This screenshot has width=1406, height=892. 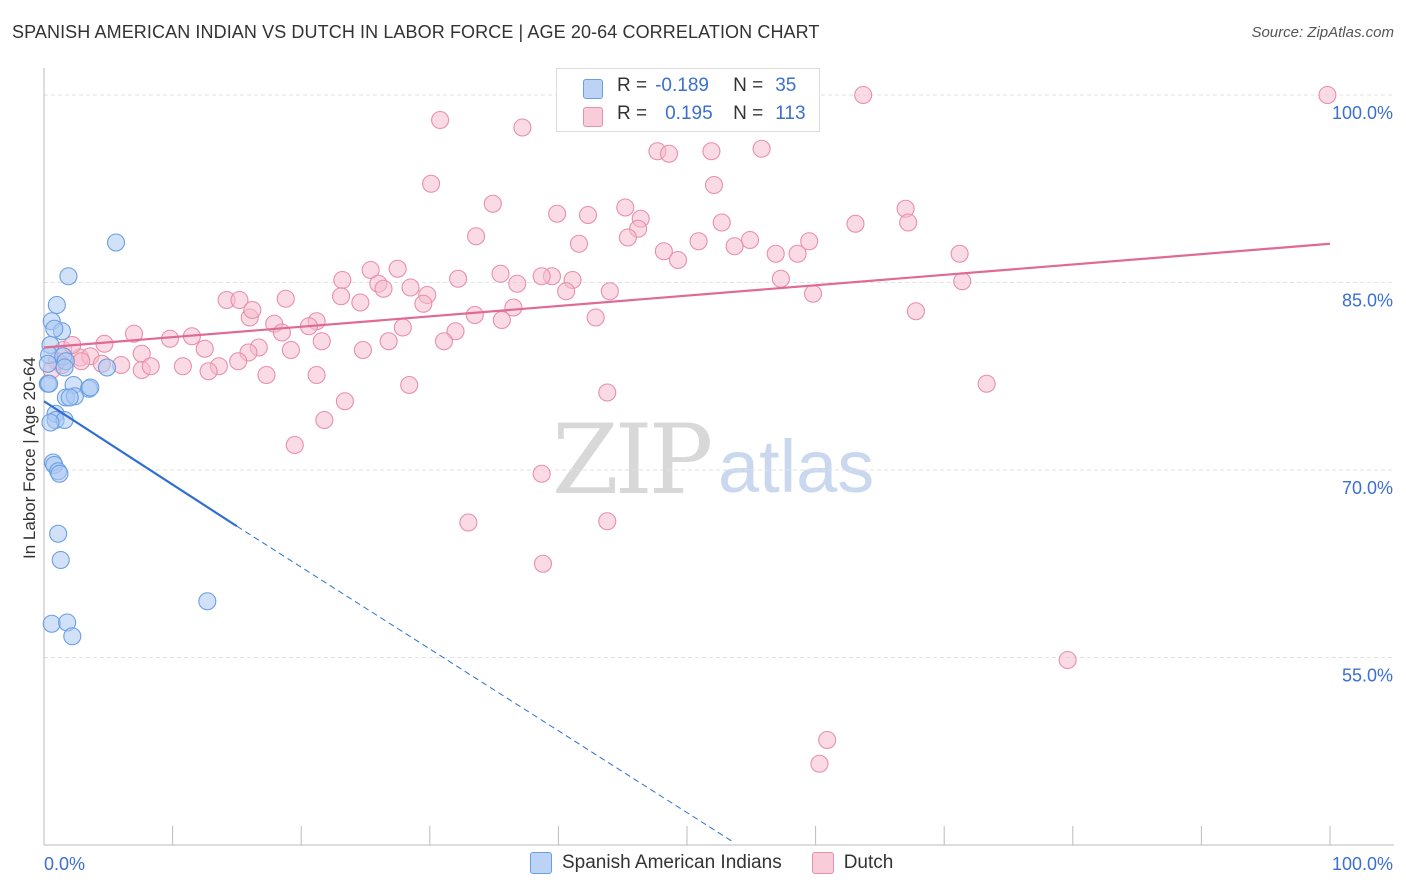 What do you see at coordinates (786, 85) in the screenshot?
I see `legend-n-value: 35` at bounding box center [786, 85].